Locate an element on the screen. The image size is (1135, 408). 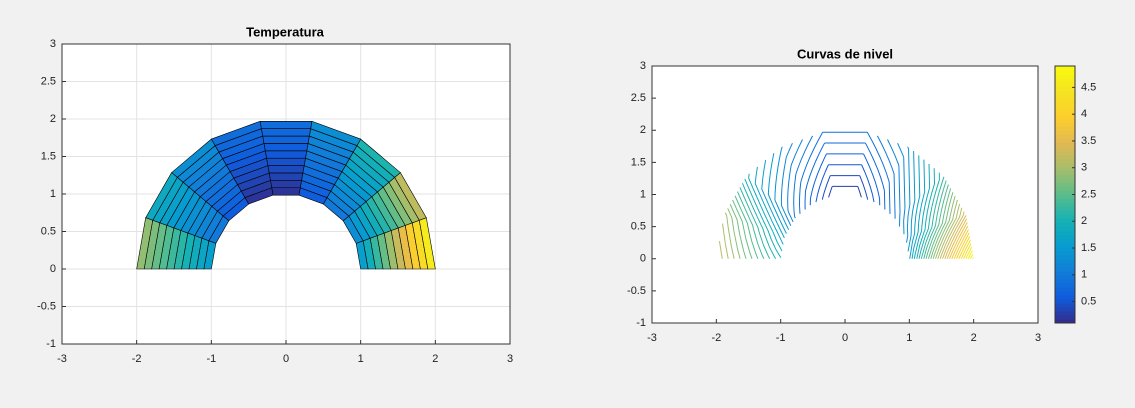
y-tick-label: 0 is located at coordinates (643, 259).